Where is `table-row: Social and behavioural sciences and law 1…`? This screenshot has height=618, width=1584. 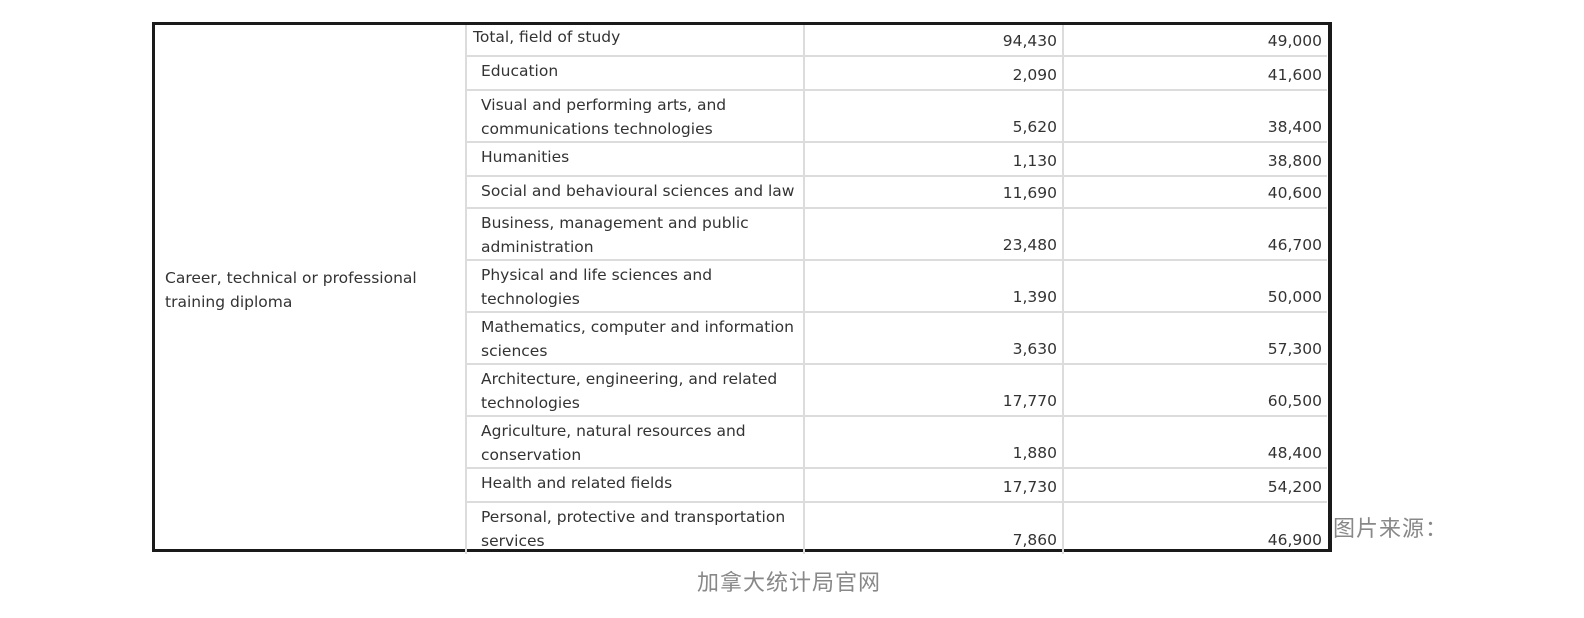 table-row: Social and behavioural sciences and law 1… is located at coordinates (741, 192).